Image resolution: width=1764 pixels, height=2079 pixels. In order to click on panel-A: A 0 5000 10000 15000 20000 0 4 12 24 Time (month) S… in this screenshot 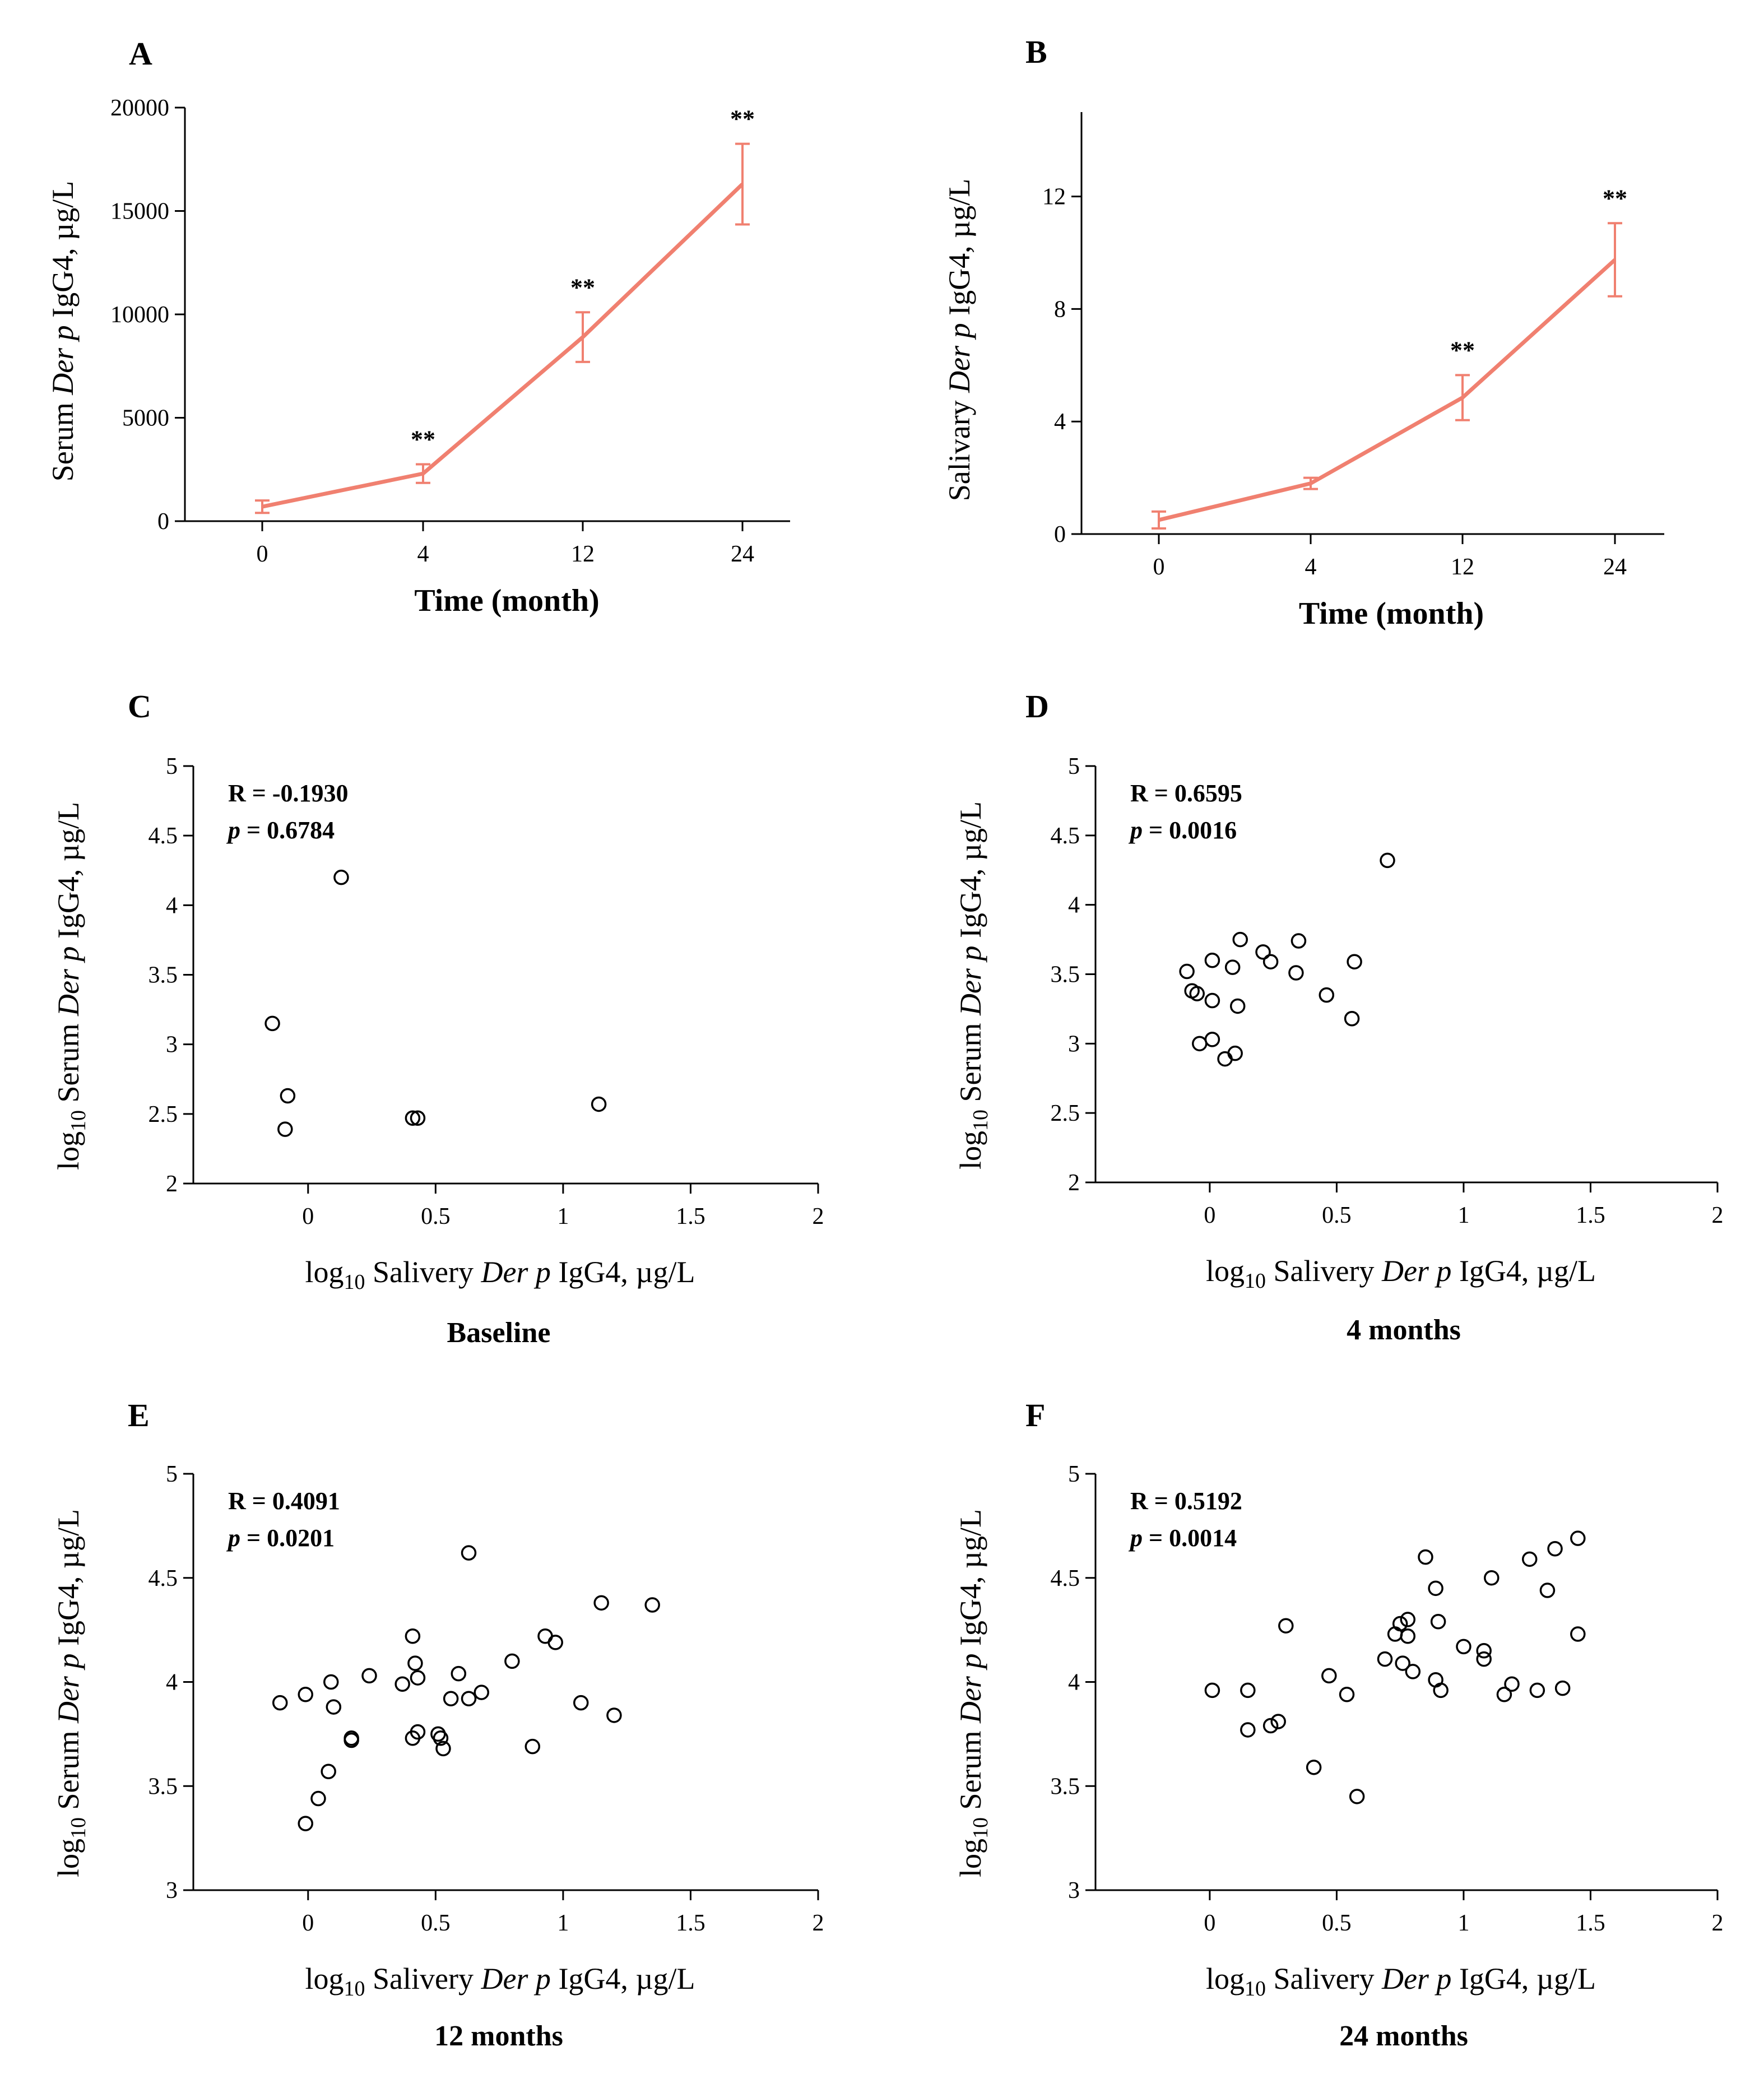, I will do `click(418, 326)`.